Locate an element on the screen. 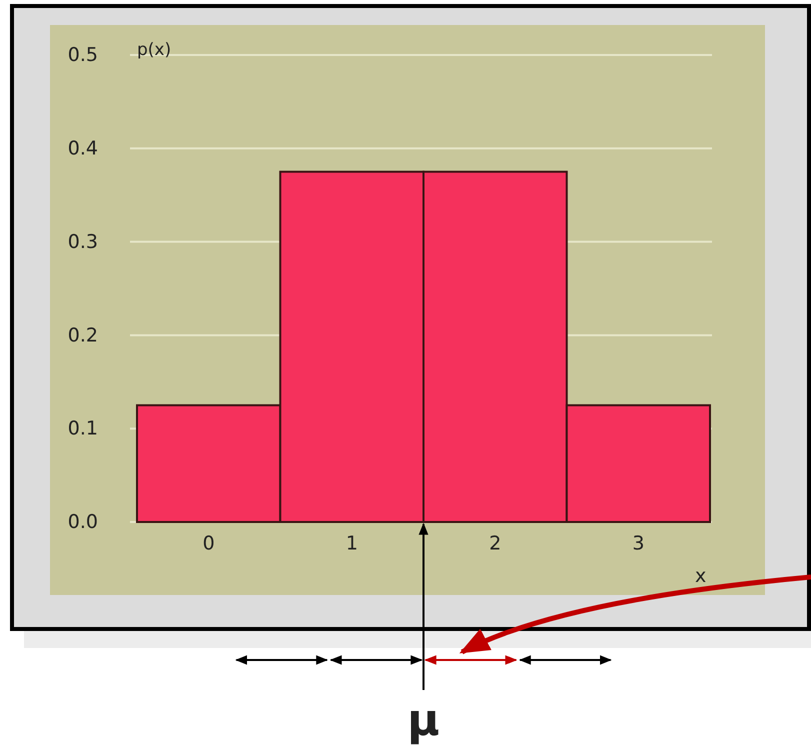 The height and width of the screenshot is (748, 811). x-axis-title: x is located at coordinates (700, 576).